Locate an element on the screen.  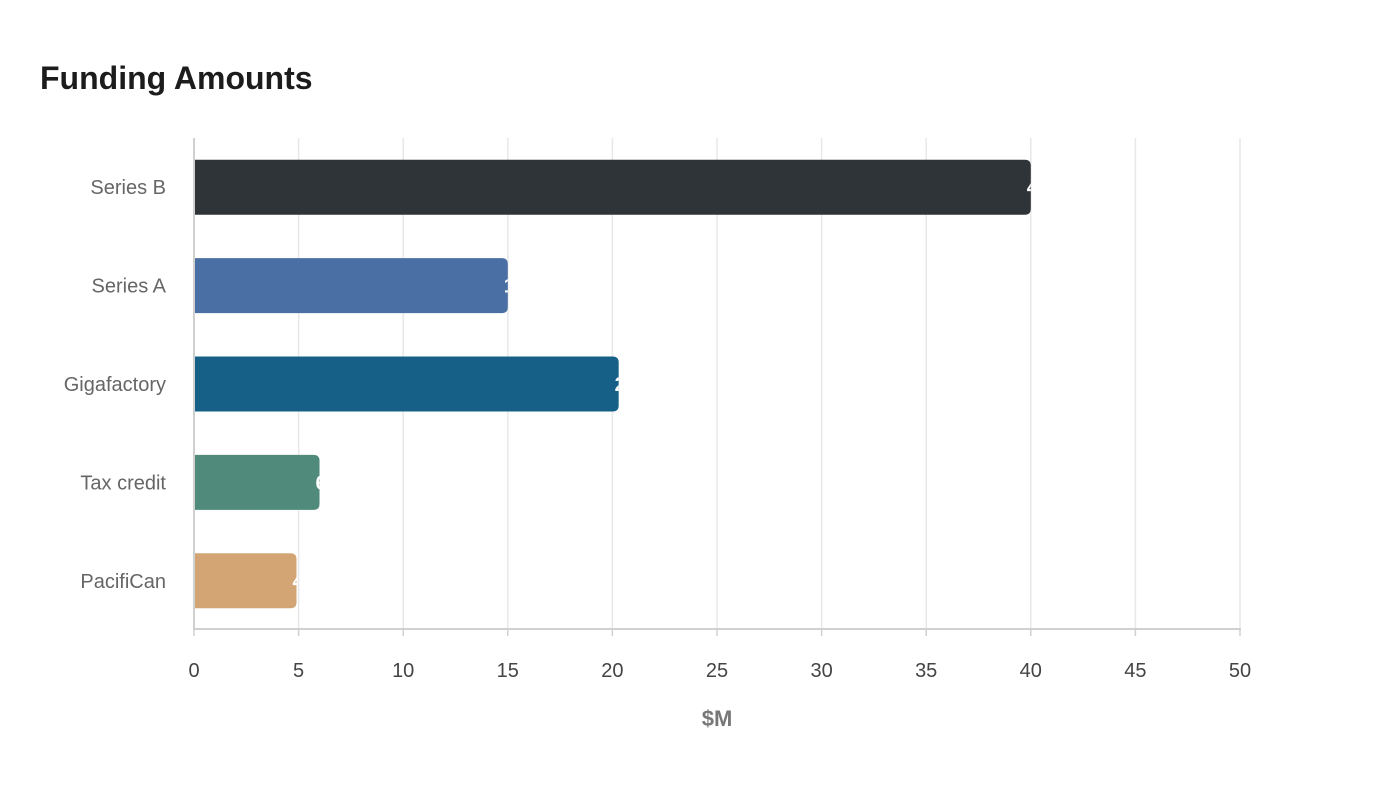
category-label: Series B is located at coordinates (128, 188).